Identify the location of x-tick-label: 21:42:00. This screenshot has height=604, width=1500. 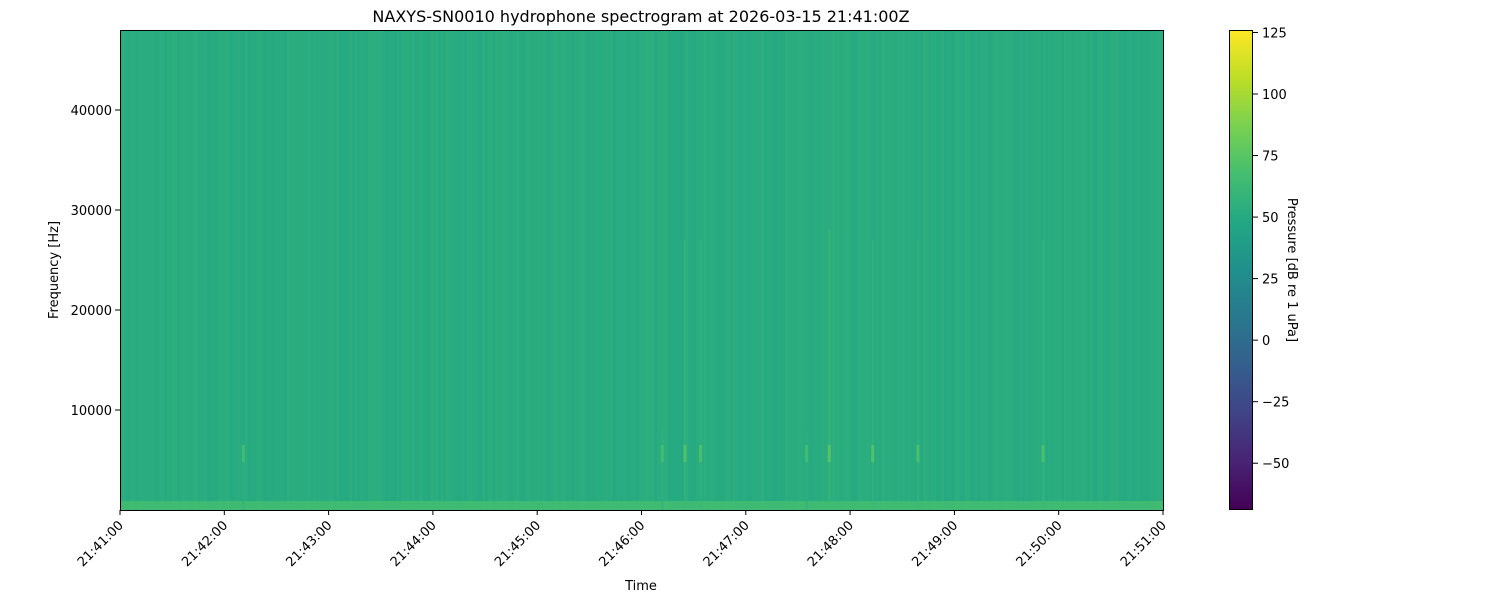
(205, 544).